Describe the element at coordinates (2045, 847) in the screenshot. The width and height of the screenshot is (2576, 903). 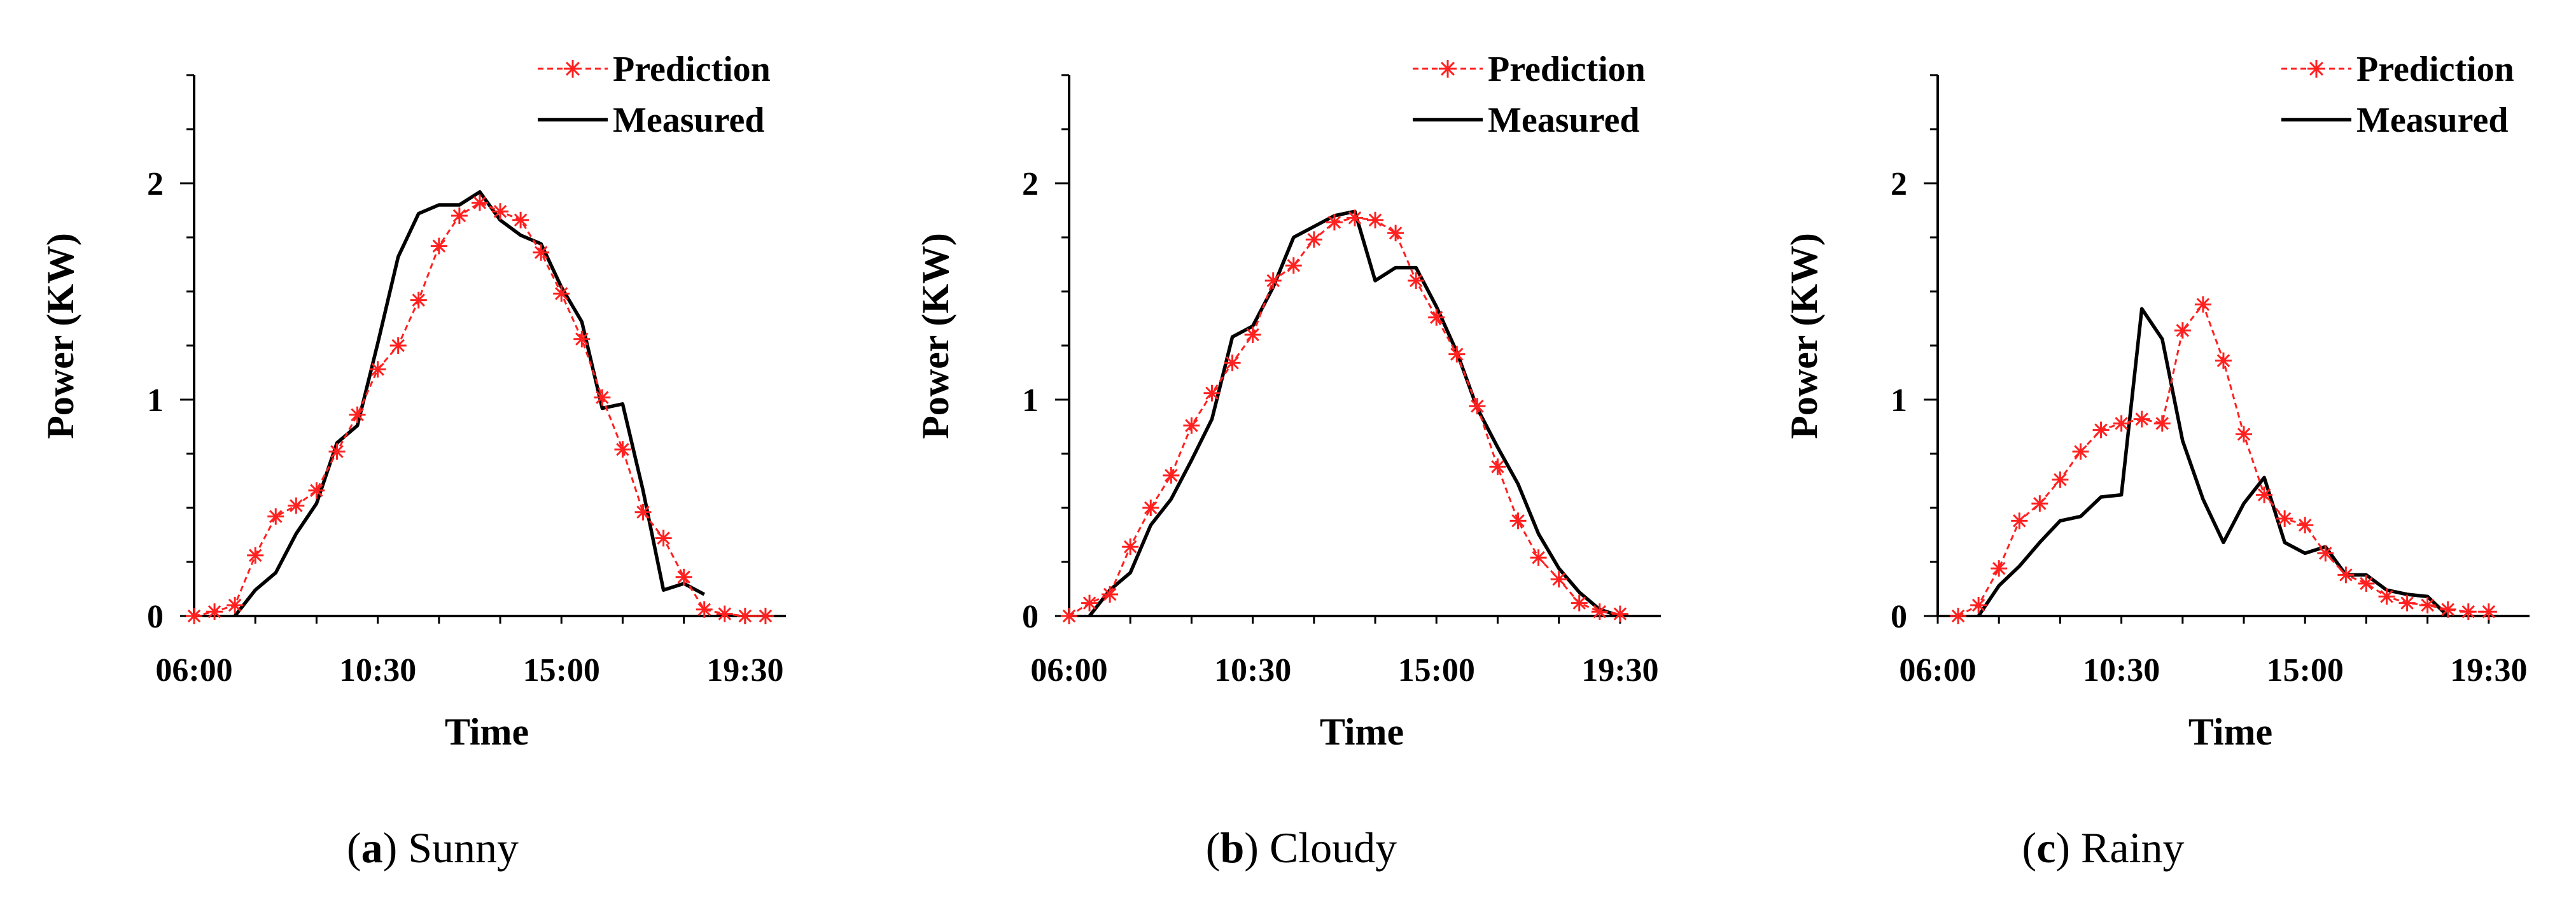
I see `caption-letter: c` at that location.